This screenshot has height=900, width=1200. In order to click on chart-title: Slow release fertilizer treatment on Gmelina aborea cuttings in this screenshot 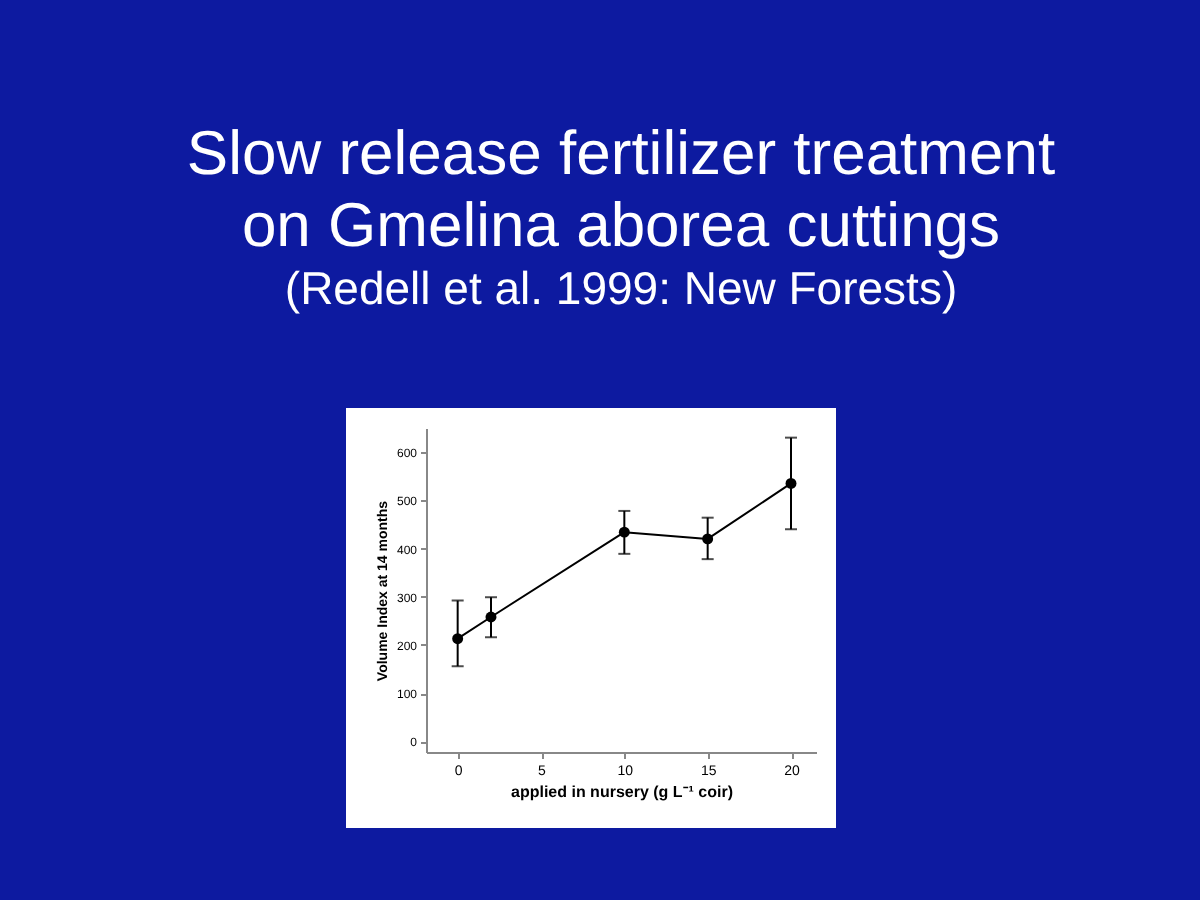, I will do `click(621, 189)`.